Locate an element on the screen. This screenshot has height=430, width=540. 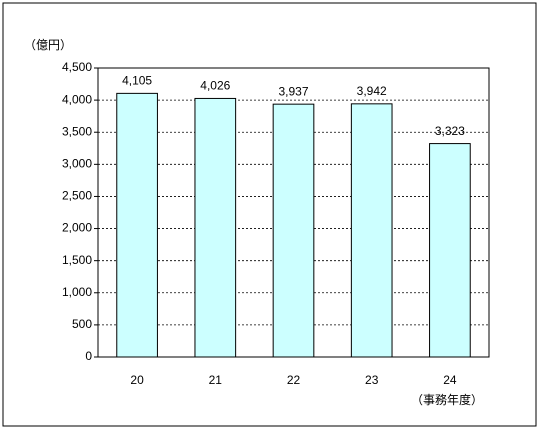
value-label: 4,026 is located at coordinates (215, 86).